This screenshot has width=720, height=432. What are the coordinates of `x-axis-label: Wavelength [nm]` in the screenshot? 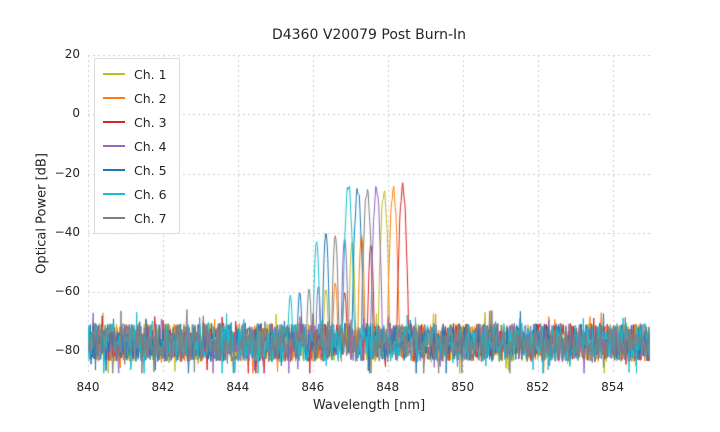 It's located at (369, 405).